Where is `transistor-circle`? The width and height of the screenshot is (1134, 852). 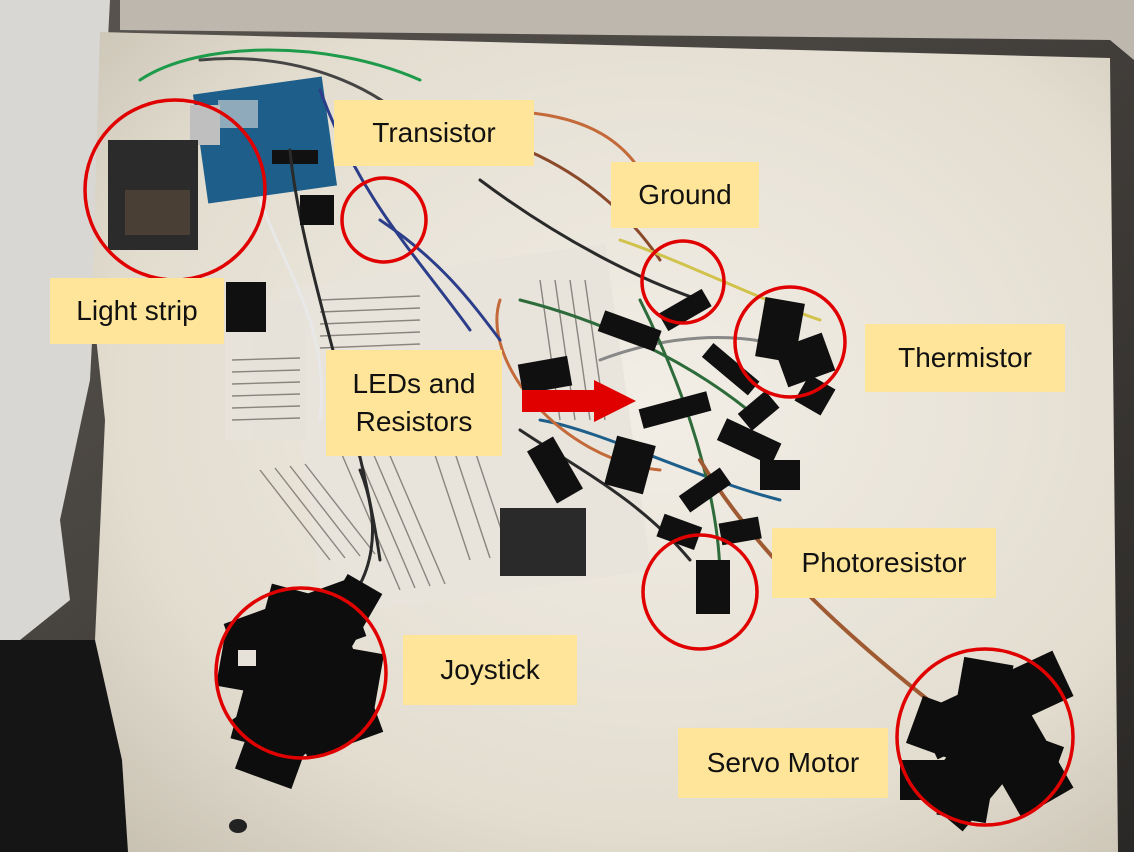
transistor-circle is located at coordinates (384, 220).